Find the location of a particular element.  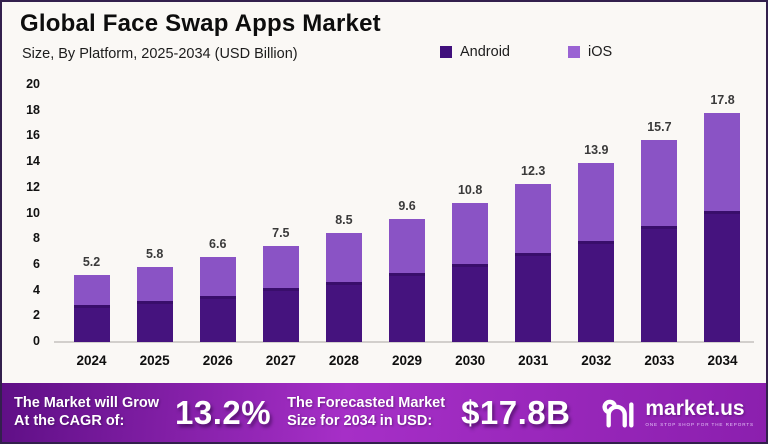

bar-slot-2025: 5.8 is located at coordinates (154, 213).